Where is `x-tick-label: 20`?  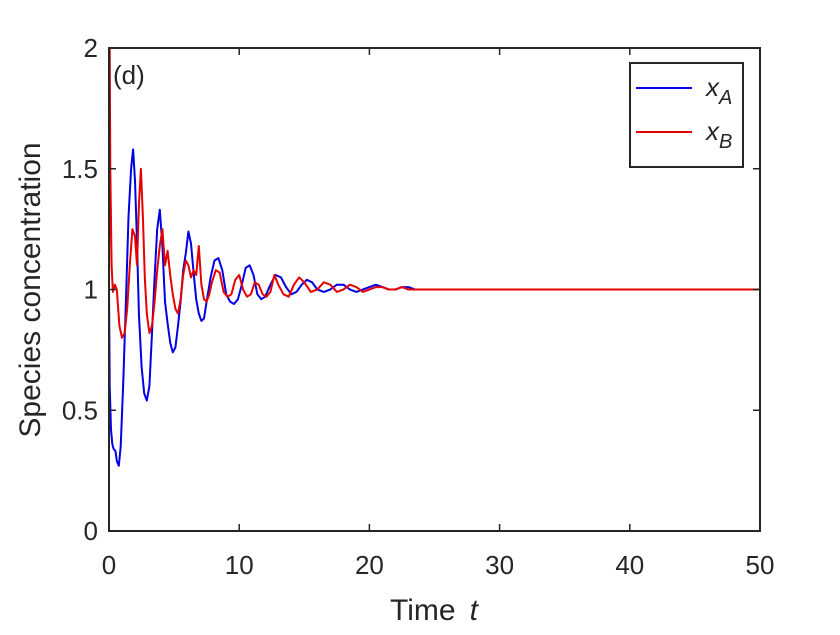 x-tick-label: 20 is located at coordinates (369, 565).